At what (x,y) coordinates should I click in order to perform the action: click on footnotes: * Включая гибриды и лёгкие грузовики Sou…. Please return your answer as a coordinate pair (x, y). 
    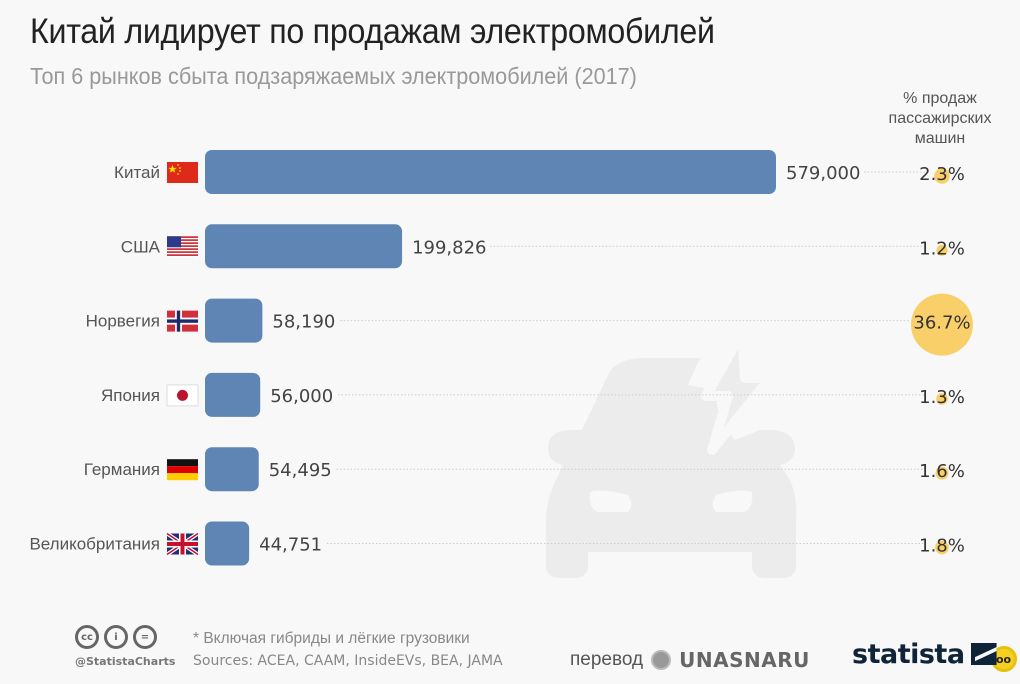
    Looking at the image, I should click on (348, 650).